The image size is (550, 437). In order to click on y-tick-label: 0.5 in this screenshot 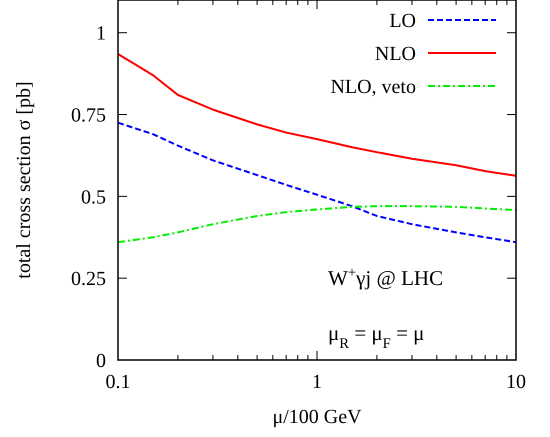, I will do `click(93, 197)`.